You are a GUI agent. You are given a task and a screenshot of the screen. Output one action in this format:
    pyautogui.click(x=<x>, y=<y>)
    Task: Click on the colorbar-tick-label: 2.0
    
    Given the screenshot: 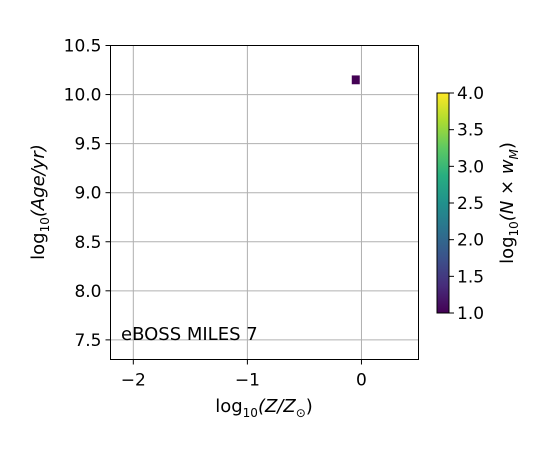 What is the action you would take?
    pyautogui.click(x=470, y=241)
    